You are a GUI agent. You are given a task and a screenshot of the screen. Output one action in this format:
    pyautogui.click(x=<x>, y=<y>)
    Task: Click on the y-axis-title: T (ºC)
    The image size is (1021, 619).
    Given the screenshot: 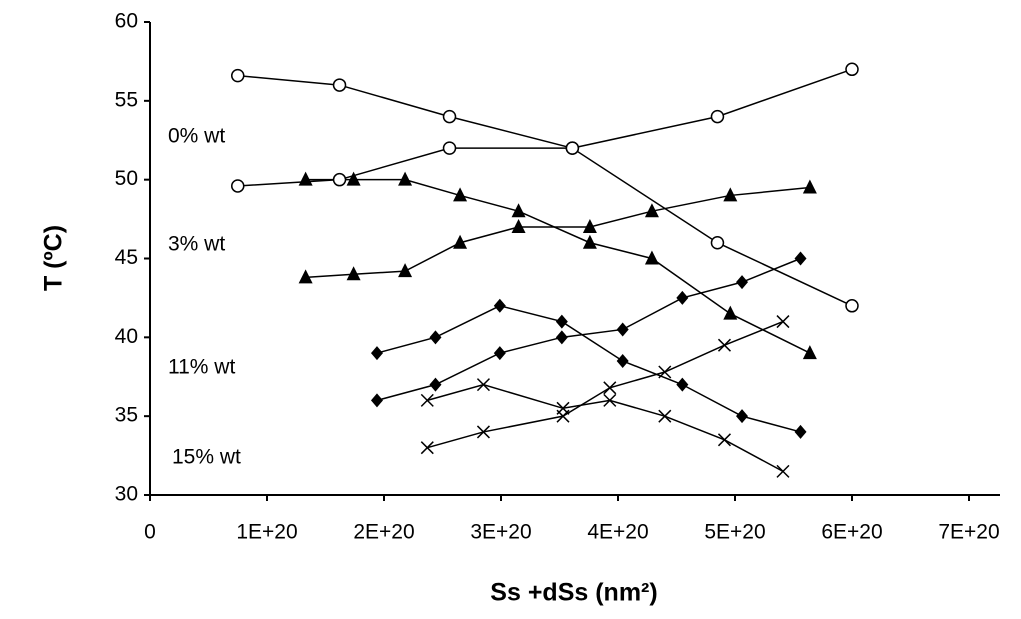 What is the action you would take?
    pyautogui.click(x=54, y=258)
    